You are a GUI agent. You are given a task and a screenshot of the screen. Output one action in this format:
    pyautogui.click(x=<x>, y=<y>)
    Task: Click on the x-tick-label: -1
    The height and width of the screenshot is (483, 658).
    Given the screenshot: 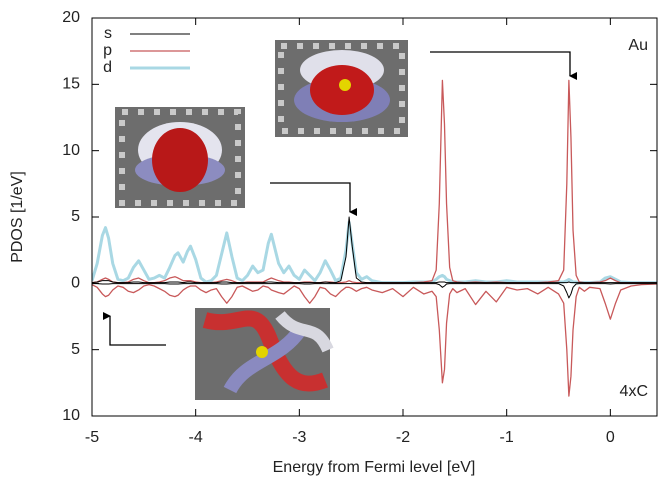 What is the action you would take?
    pyautogui.click(x=507, y=437)
    